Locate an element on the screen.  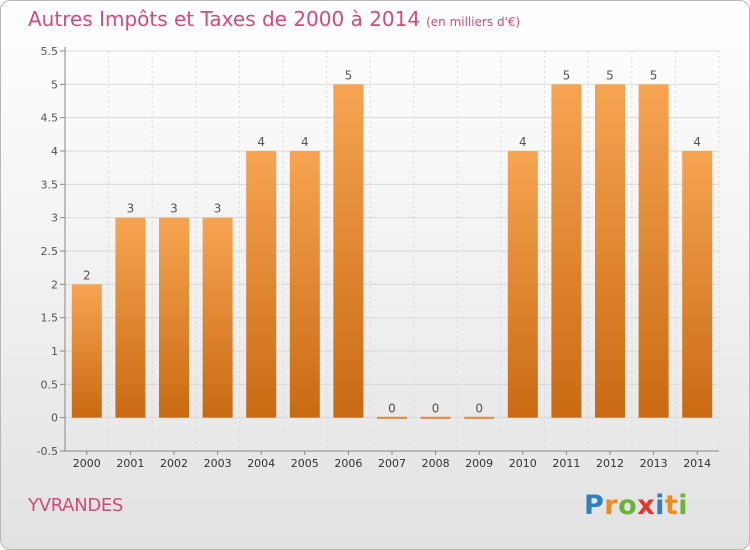
logo-letter: x is located at coordinates (646, 505).